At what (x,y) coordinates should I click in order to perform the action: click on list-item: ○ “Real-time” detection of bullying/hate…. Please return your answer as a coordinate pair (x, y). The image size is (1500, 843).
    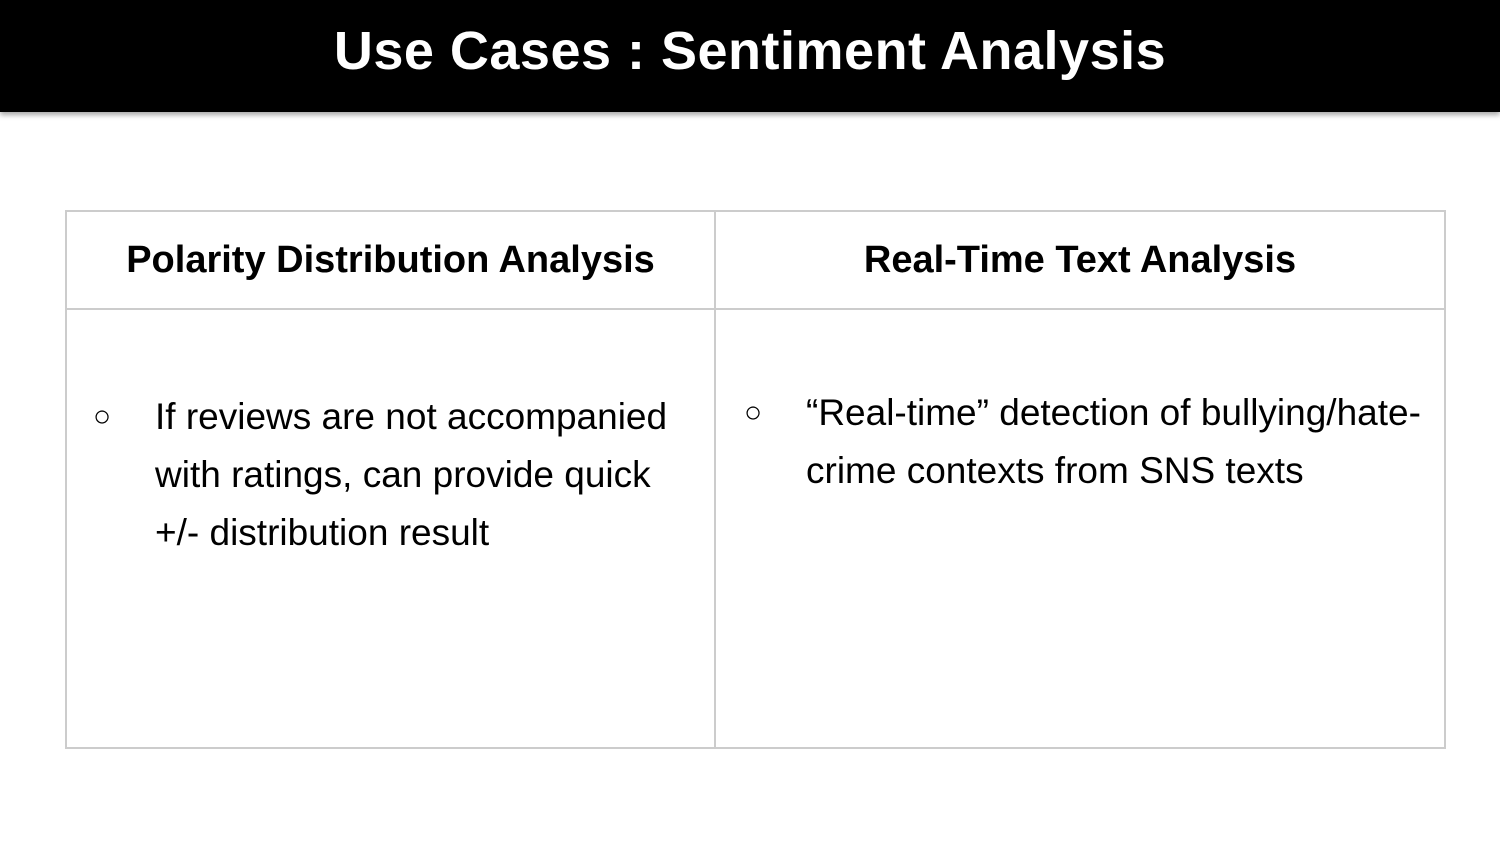
    Looking at the image, I should click on (1089, 442).